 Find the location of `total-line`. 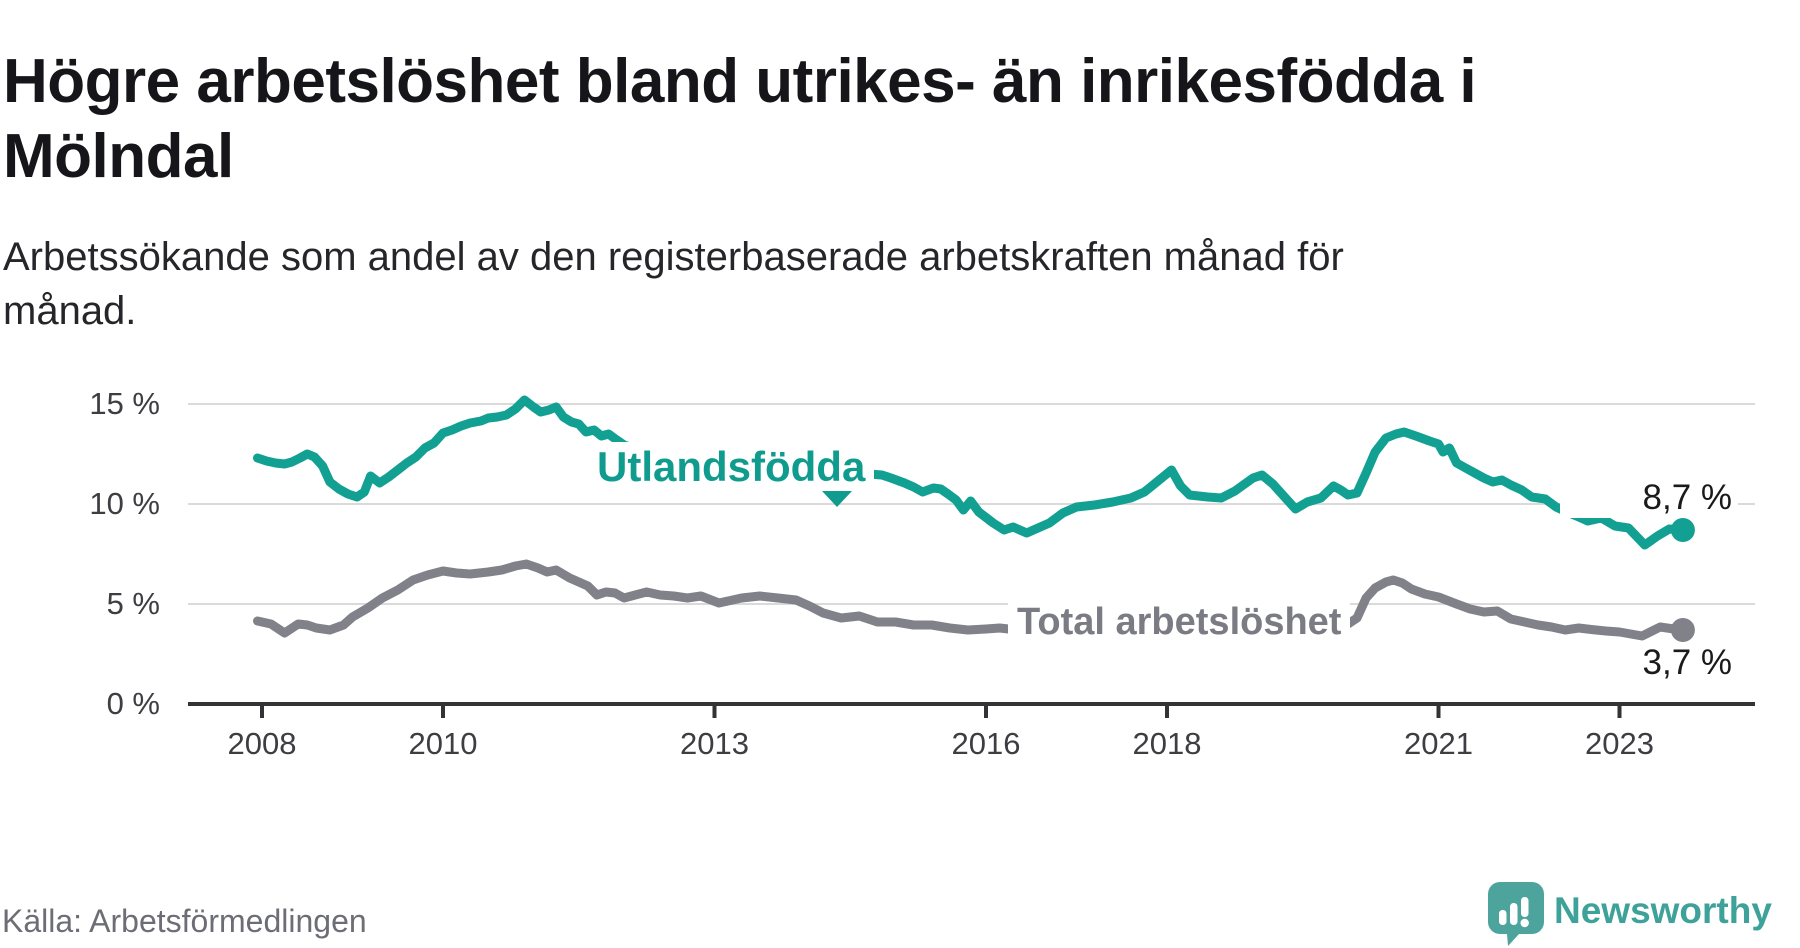

total-line is located at coordinates (970, 600).